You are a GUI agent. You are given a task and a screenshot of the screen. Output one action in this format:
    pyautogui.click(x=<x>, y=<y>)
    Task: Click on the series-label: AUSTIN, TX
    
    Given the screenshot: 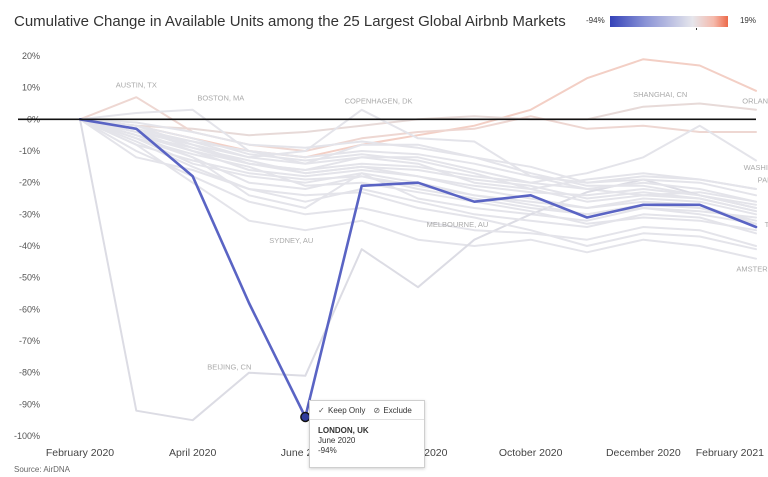 What is the action you would take?
    pyautogui.click(x=136, y=85)
    